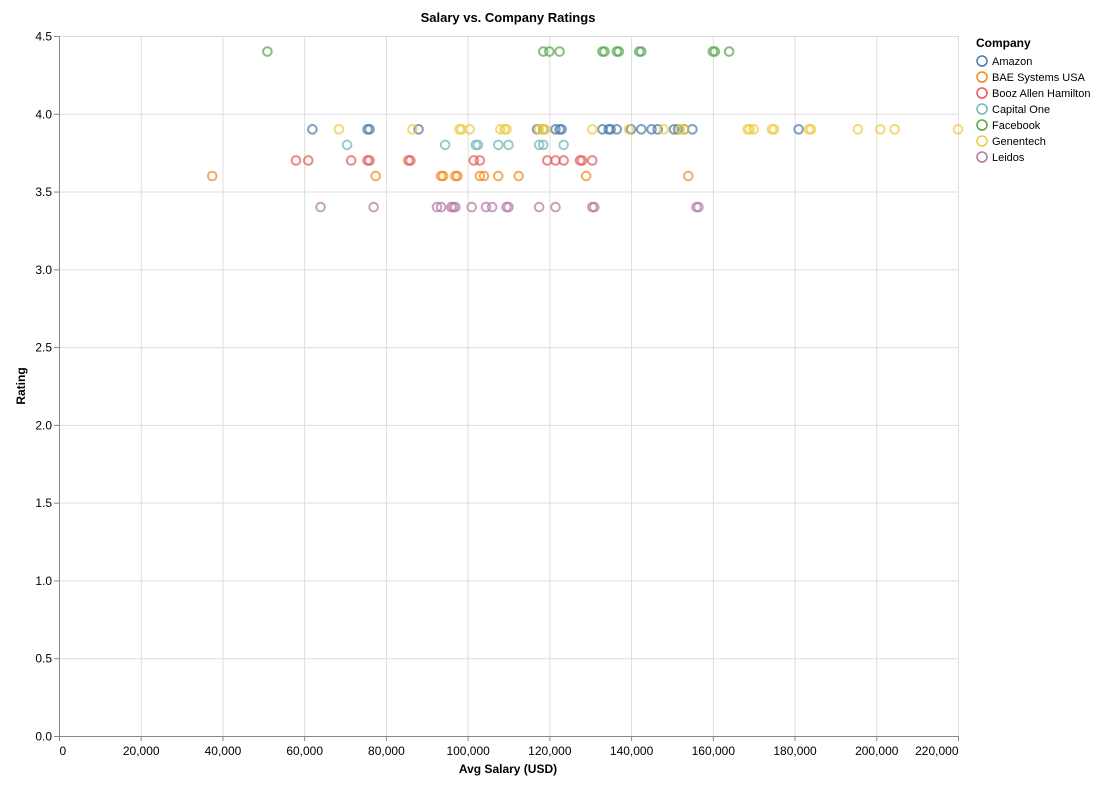 The image size is (1113, 791). What do you see at coordinates (508, 769) in the screenshot?
I see `x-axis-title: Avg Salary (USD)` at bounding box center [508, 769].